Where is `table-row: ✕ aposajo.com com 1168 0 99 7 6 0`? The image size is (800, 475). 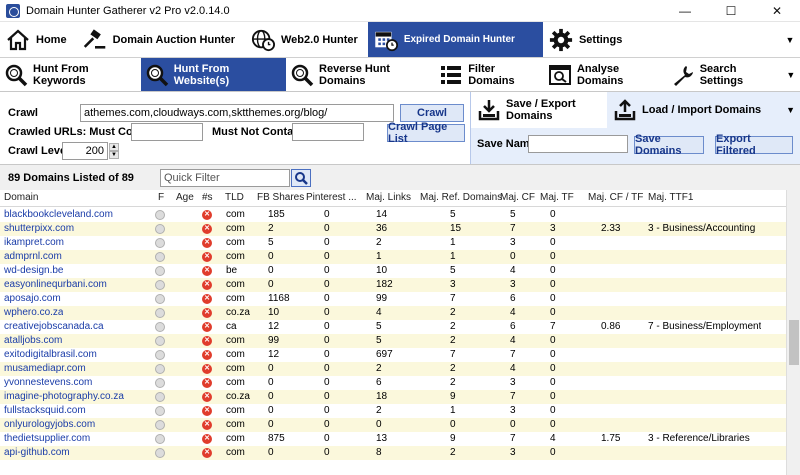 table-row: ✕ aposajo.com com 1168 0 99 7 6 0 is located at coordinates (393, 299).